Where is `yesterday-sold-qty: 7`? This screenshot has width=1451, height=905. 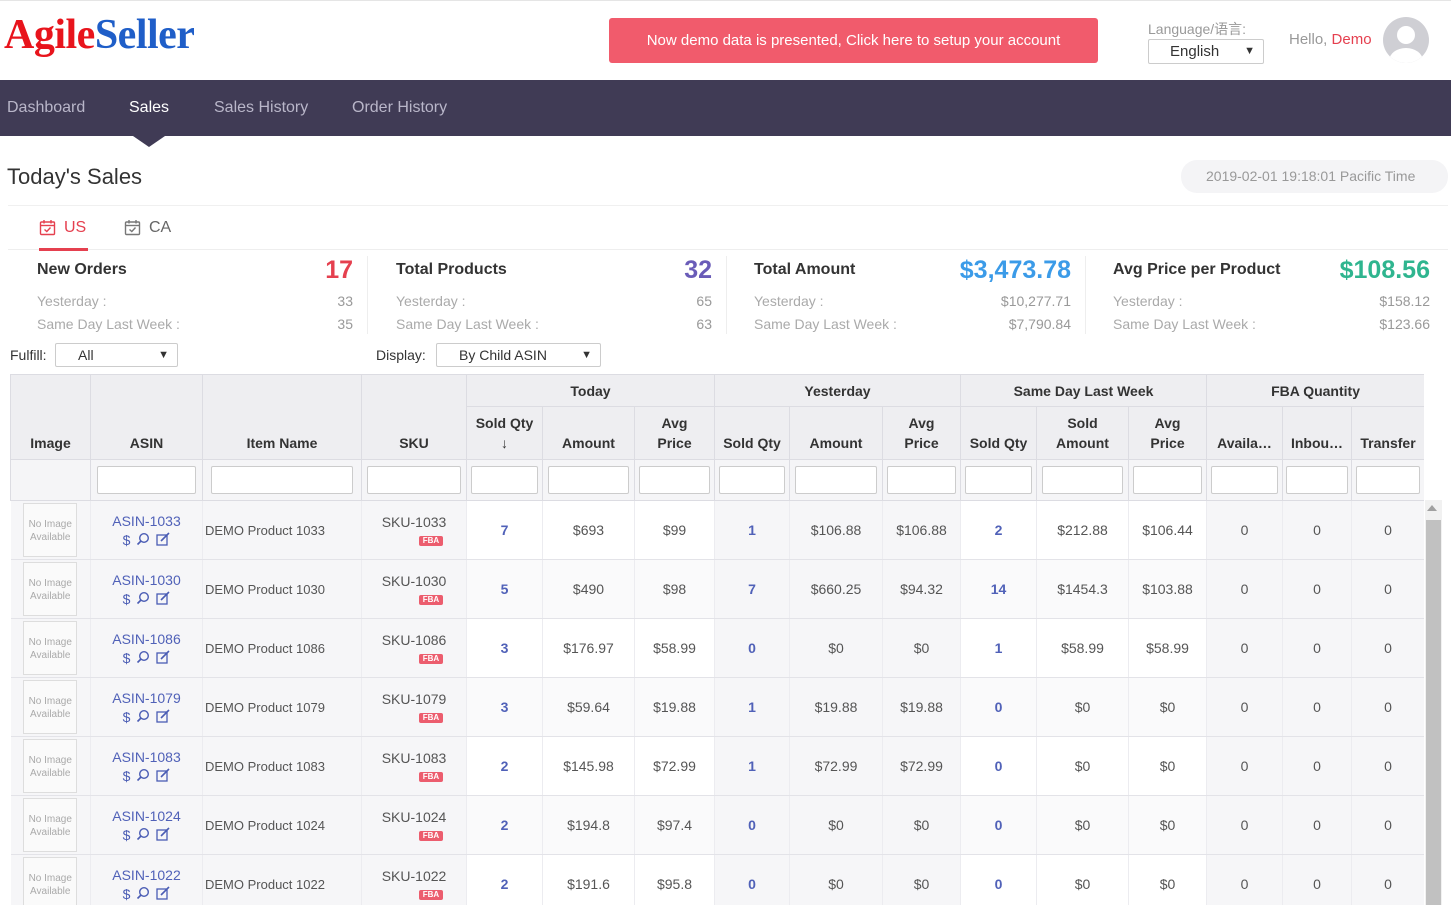
yesterday-sold-qty: 7 is located at coordinates (752, 589).